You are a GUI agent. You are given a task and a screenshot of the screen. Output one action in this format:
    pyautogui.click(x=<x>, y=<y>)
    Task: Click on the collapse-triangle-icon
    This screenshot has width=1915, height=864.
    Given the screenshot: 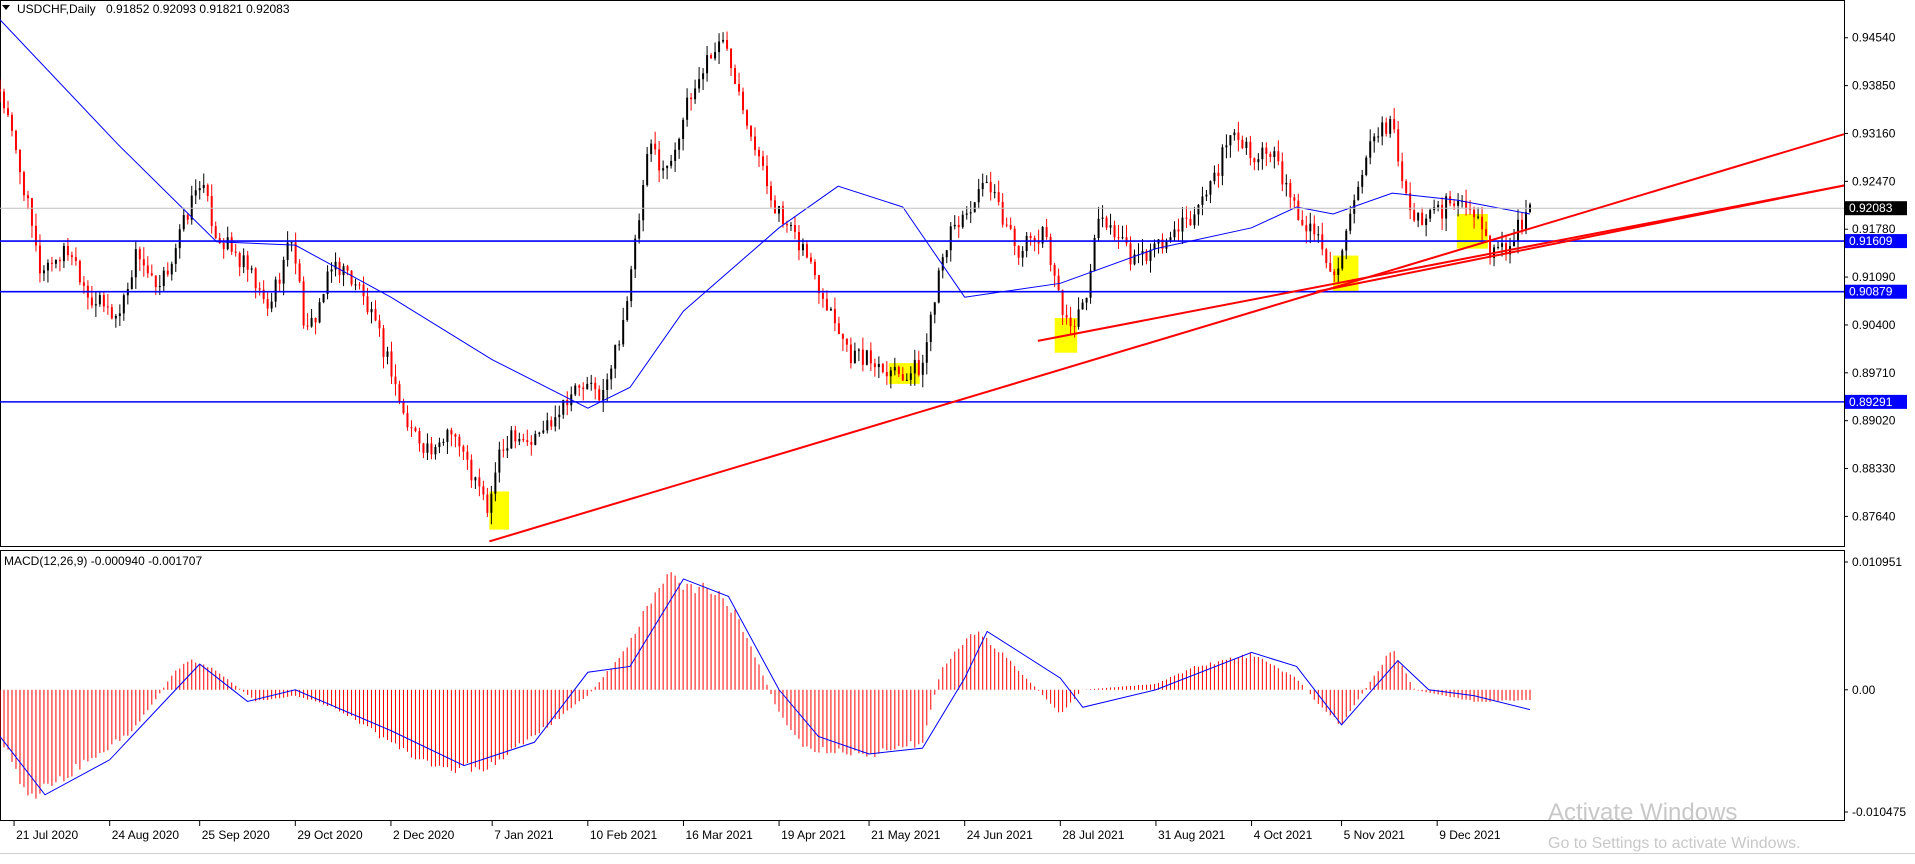 What is the action you would take?
    pyautogui.click(x=6, y=7)
    